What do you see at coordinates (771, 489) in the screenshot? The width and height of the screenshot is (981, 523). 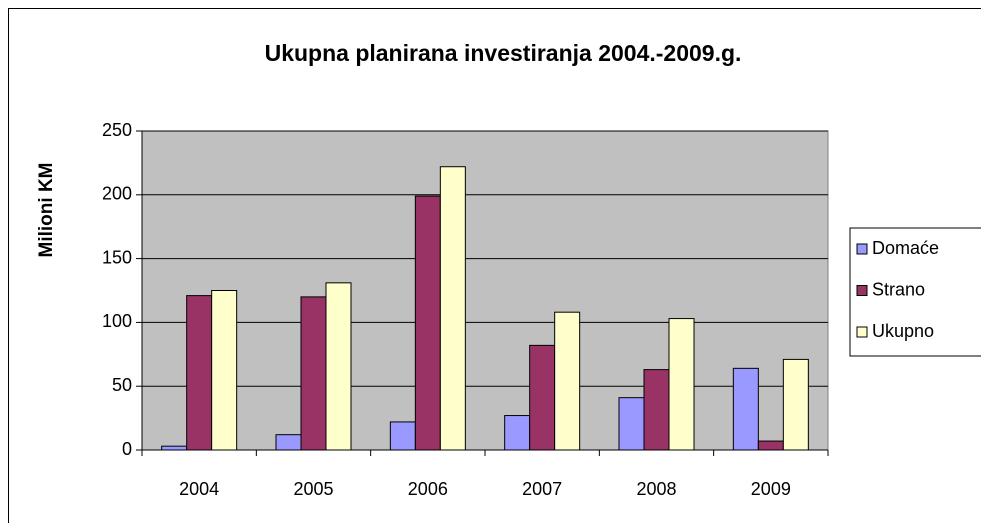 I see `x-tick-label: 2009` at bounding box center [771, 489].